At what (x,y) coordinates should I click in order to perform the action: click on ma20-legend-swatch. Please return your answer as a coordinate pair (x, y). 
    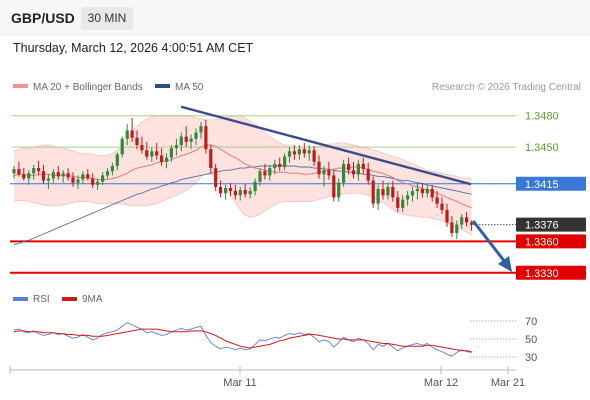
    Looking at the image, I should click on (20, 86).